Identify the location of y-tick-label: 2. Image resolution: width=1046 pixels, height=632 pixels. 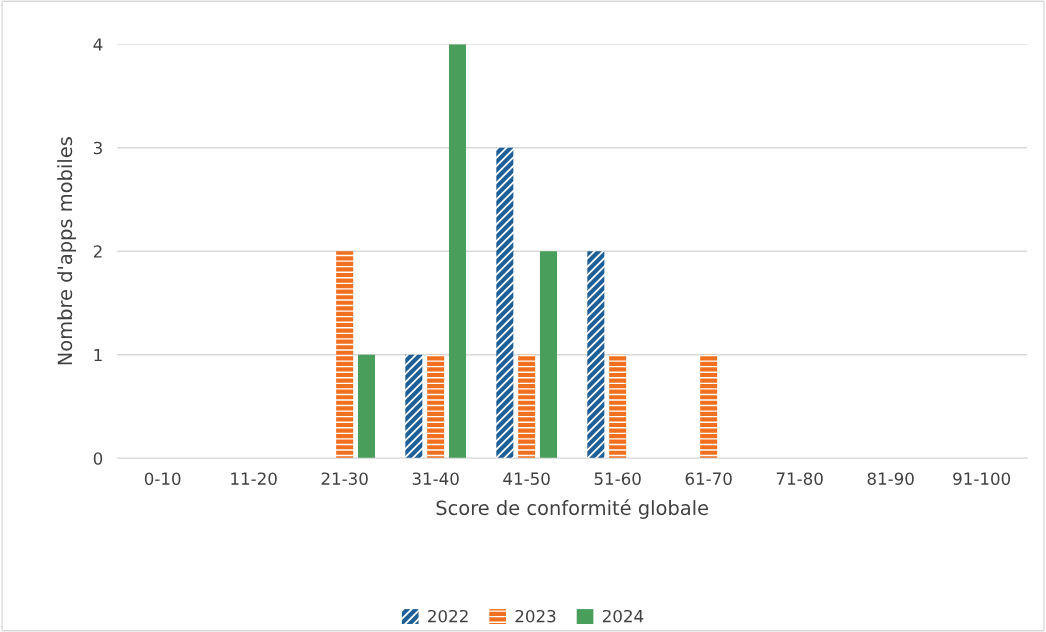
(97, 251).